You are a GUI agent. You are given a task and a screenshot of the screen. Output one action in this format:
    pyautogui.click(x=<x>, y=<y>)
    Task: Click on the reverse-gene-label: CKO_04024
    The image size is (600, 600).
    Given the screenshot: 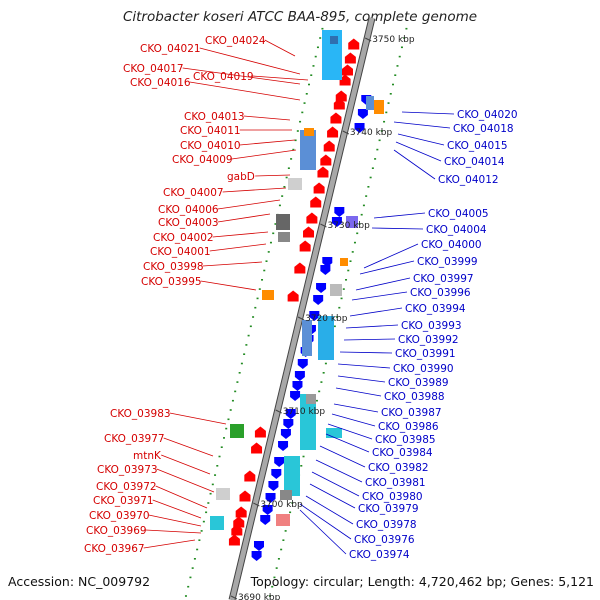 What is the action you would take?
    pyautogui.click(x=235, y=41)
    